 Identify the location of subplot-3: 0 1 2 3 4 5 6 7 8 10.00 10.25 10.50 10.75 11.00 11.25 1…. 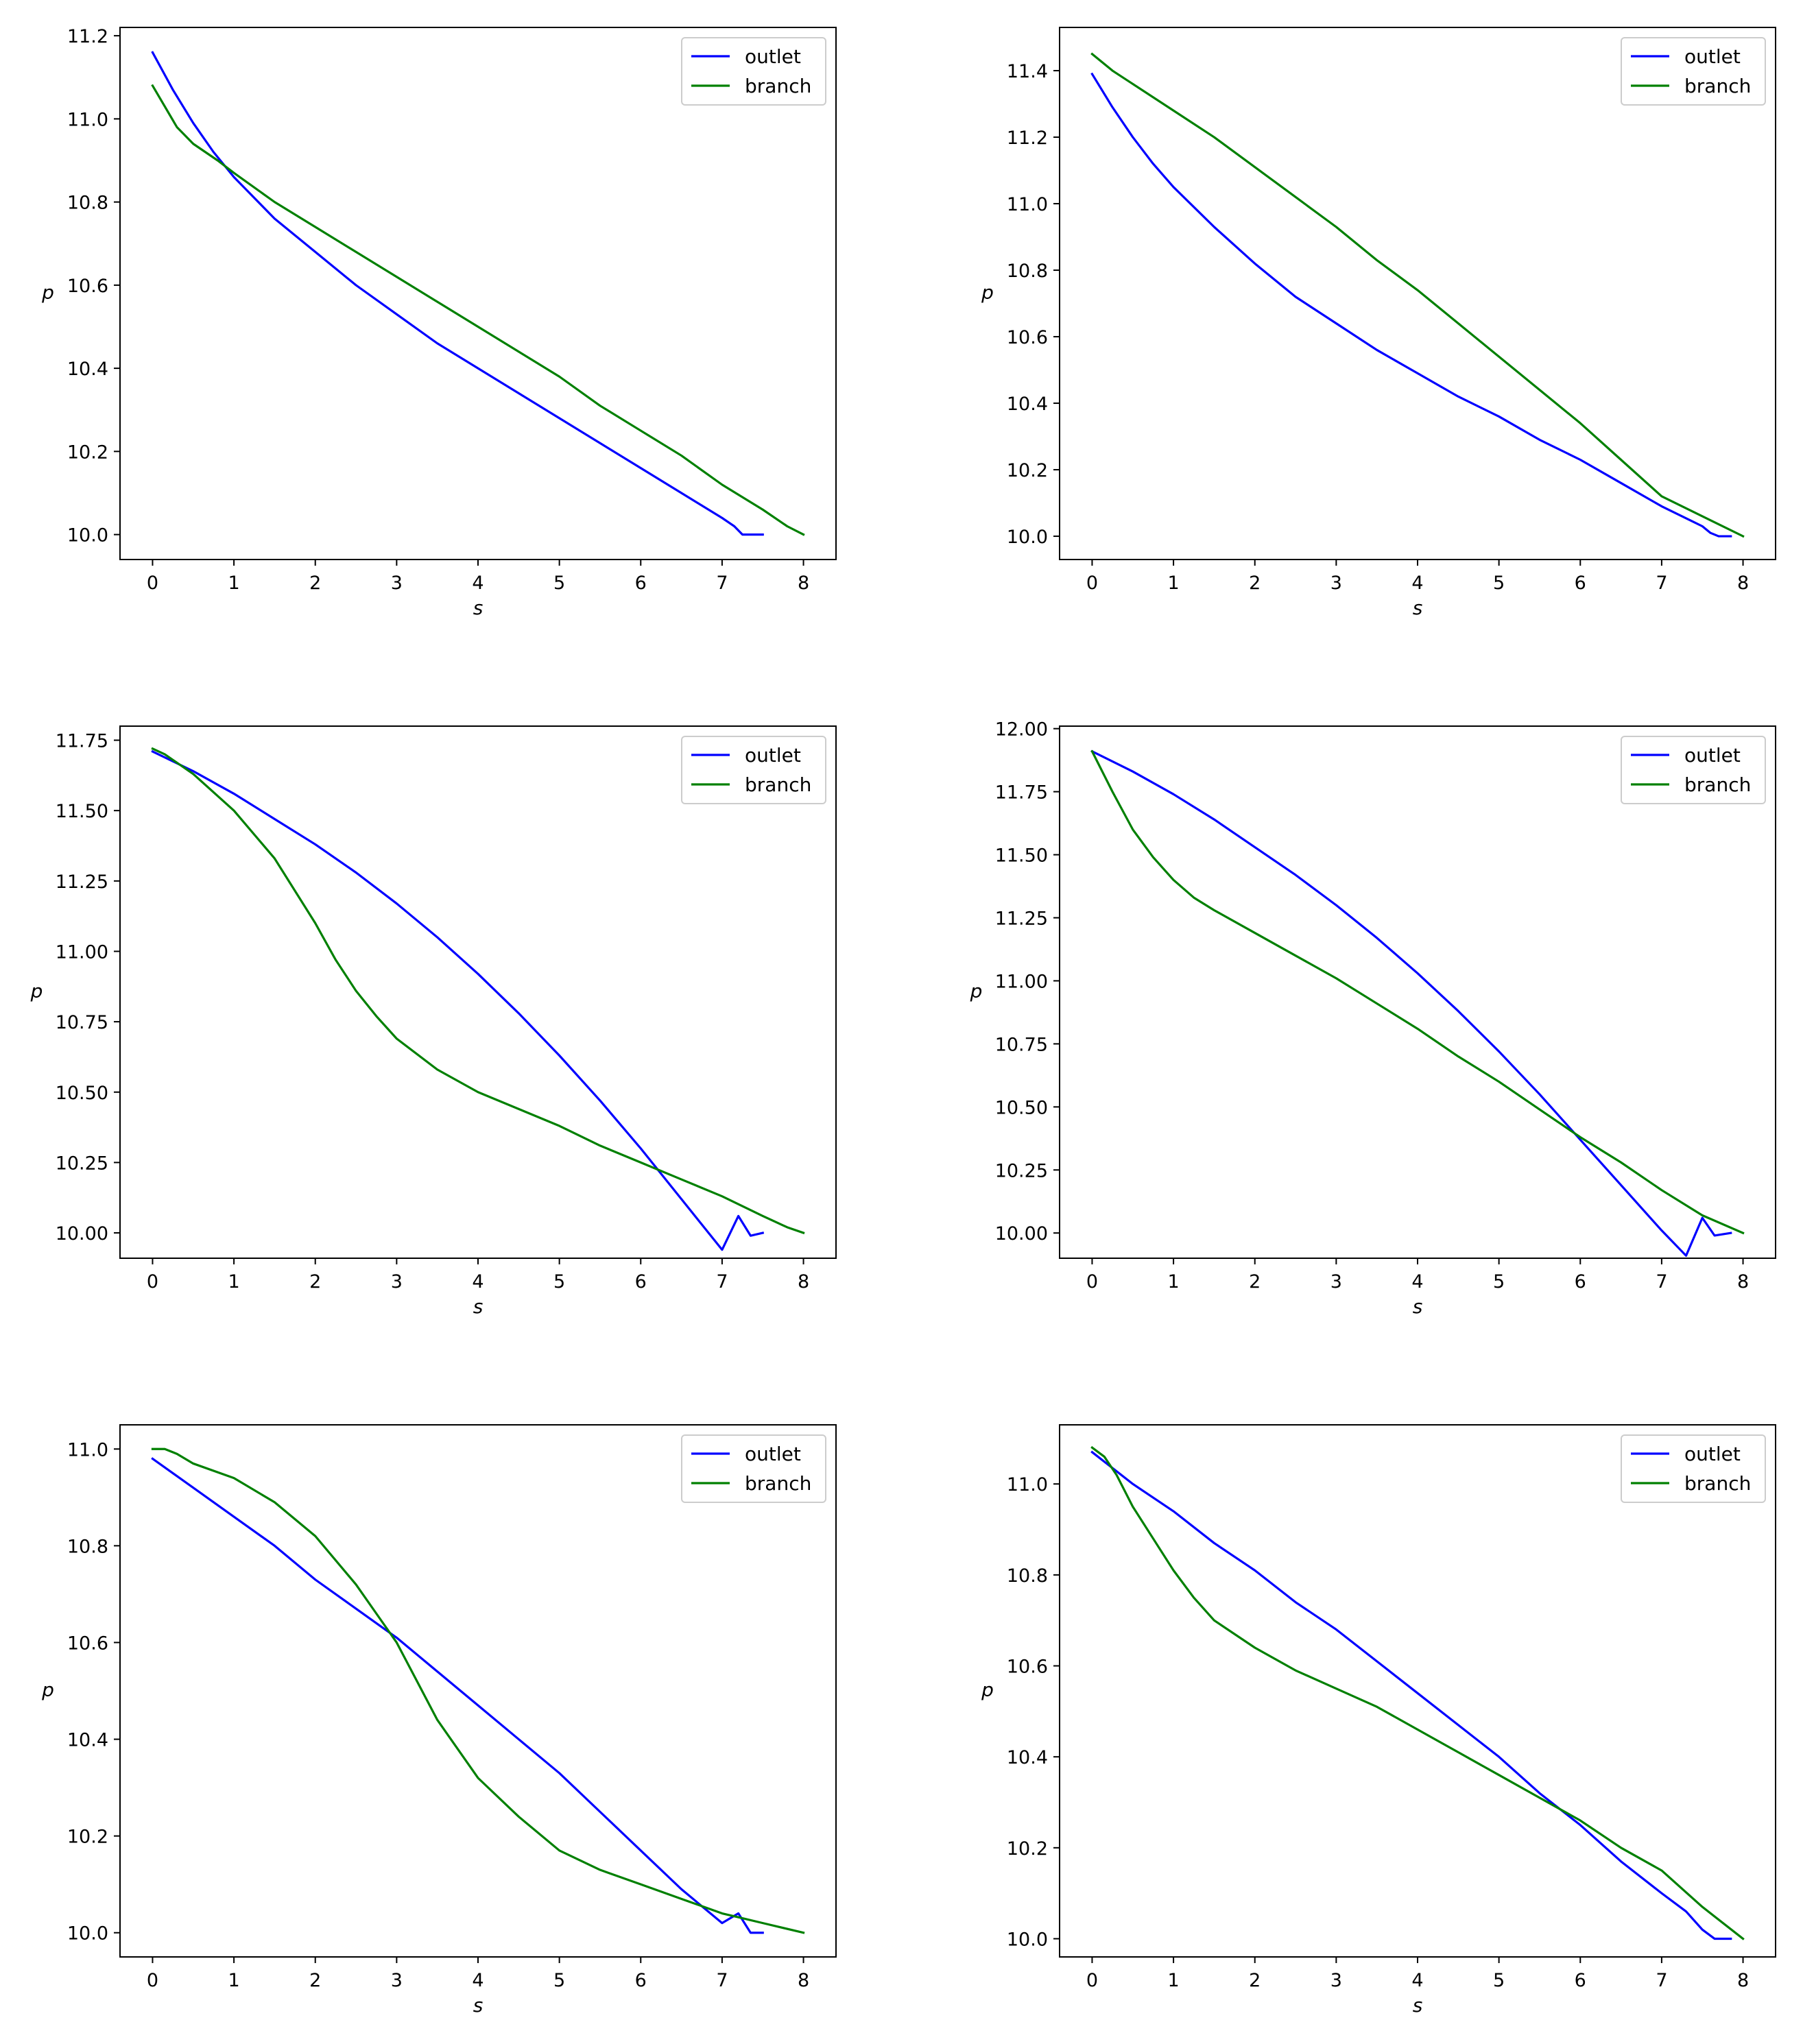
(434, 1021).